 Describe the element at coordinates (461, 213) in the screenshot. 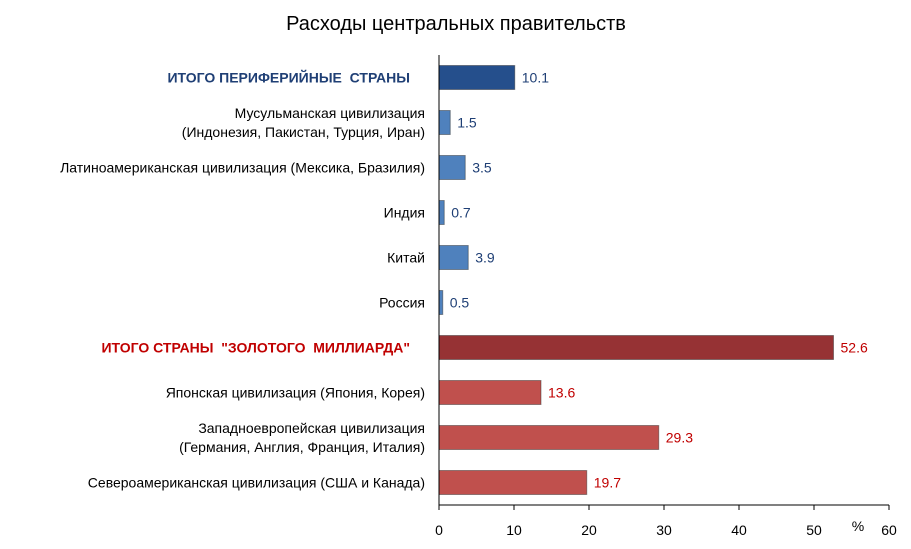

I see `value-label-3: 0.7` at that location.